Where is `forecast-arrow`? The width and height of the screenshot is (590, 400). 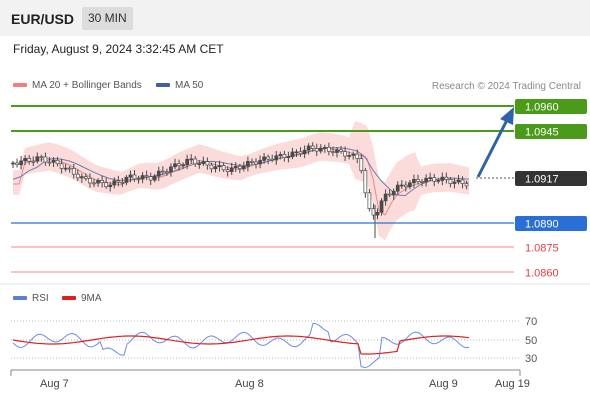 forecast-arrow is located at coordinates (493, 147).